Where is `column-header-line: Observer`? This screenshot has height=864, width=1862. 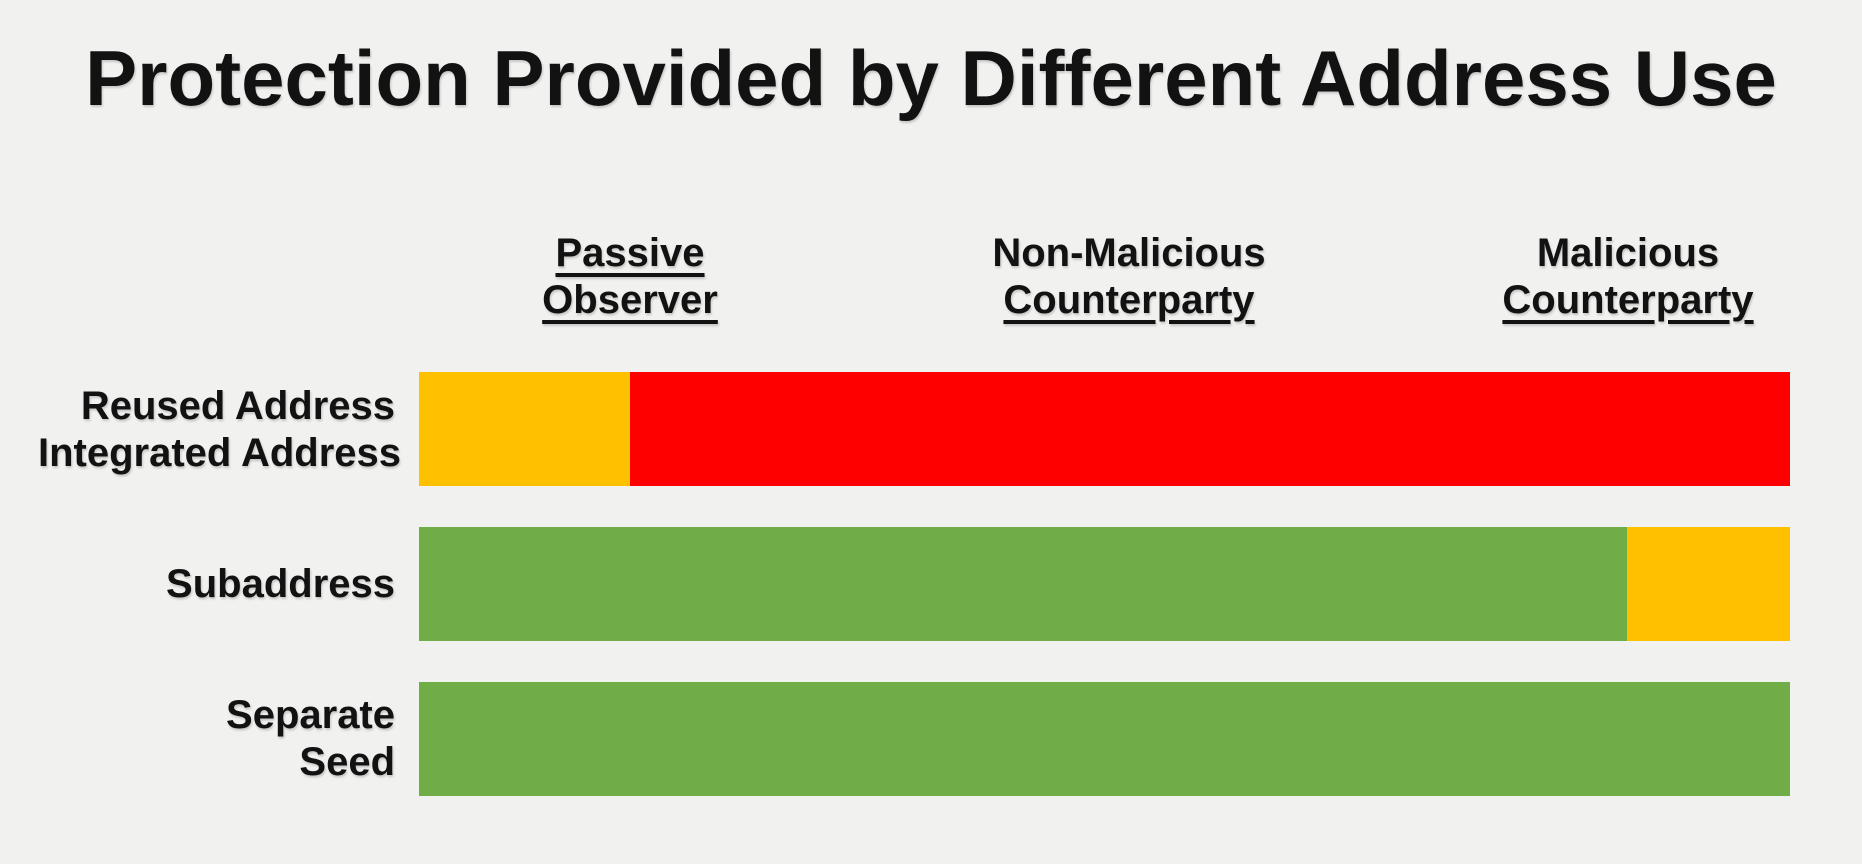
column-header-line: Observer is located at coordinates (630, 300).